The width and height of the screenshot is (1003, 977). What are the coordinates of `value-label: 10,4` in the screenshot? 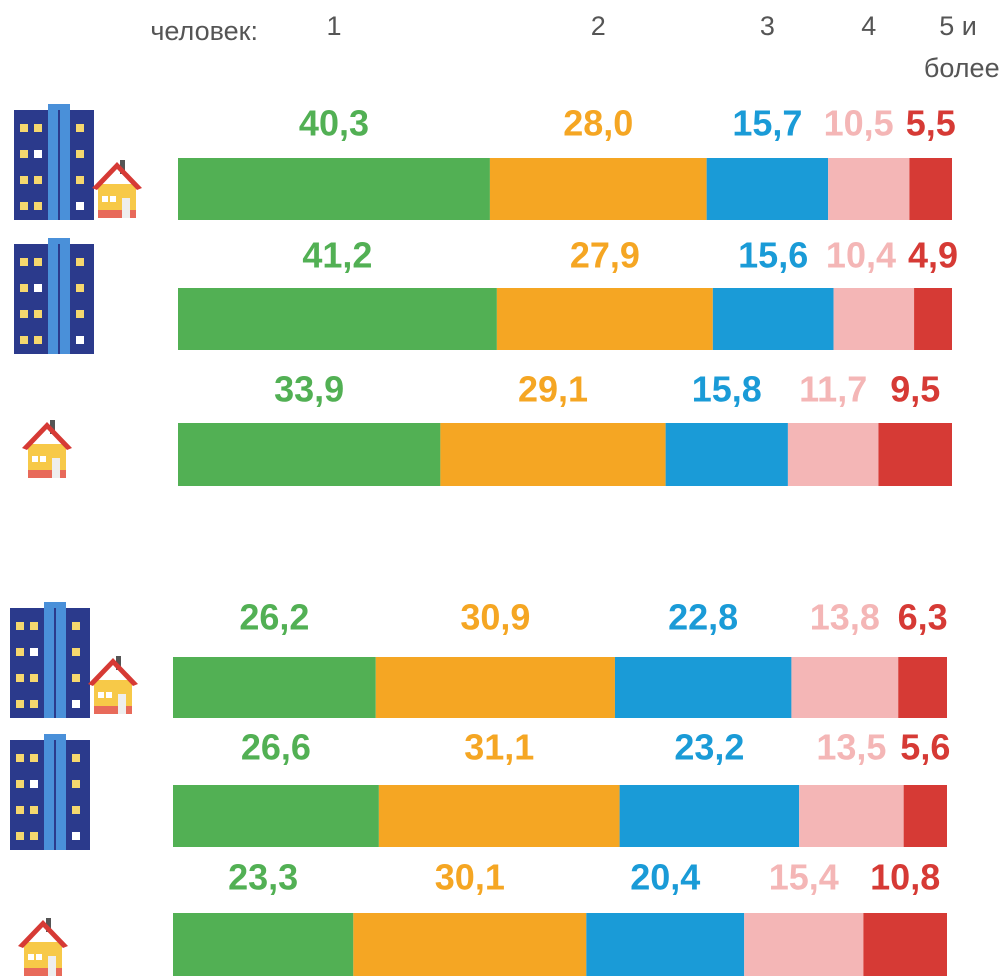 It's located at (861, 255).